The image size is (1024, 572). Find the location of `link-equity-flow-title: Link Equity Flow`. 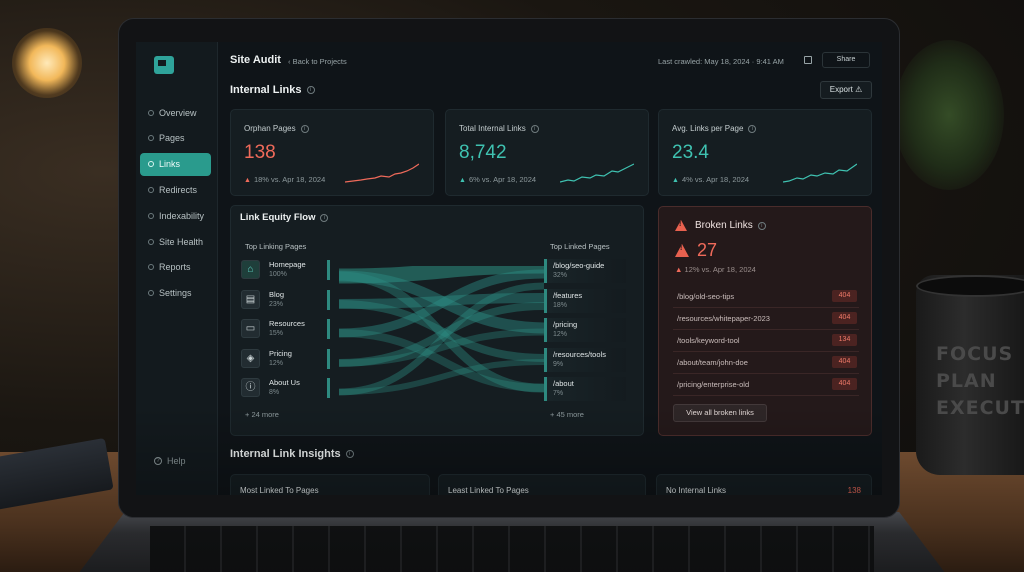

link-equity-flow-title: Link Equity Flow is located at coordinates (278, 217).